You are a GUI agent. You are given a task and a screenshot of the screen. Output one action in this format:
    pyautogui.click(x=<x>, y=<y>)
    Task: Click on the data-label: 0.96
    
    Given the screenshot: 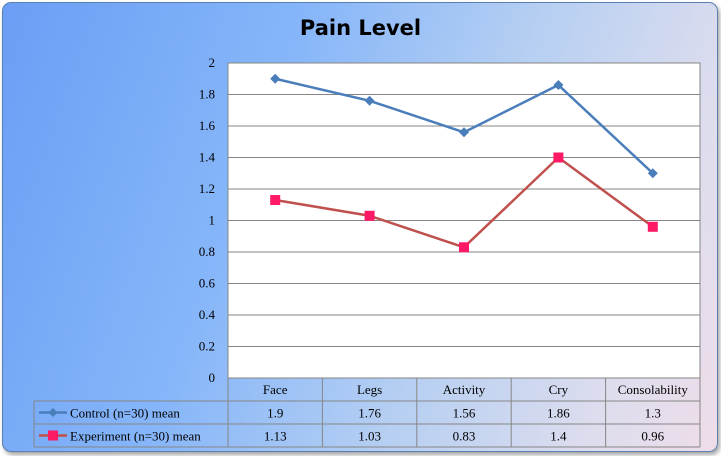 What is the action you would take?
    pyautogui.click(x=652, y=436)
    